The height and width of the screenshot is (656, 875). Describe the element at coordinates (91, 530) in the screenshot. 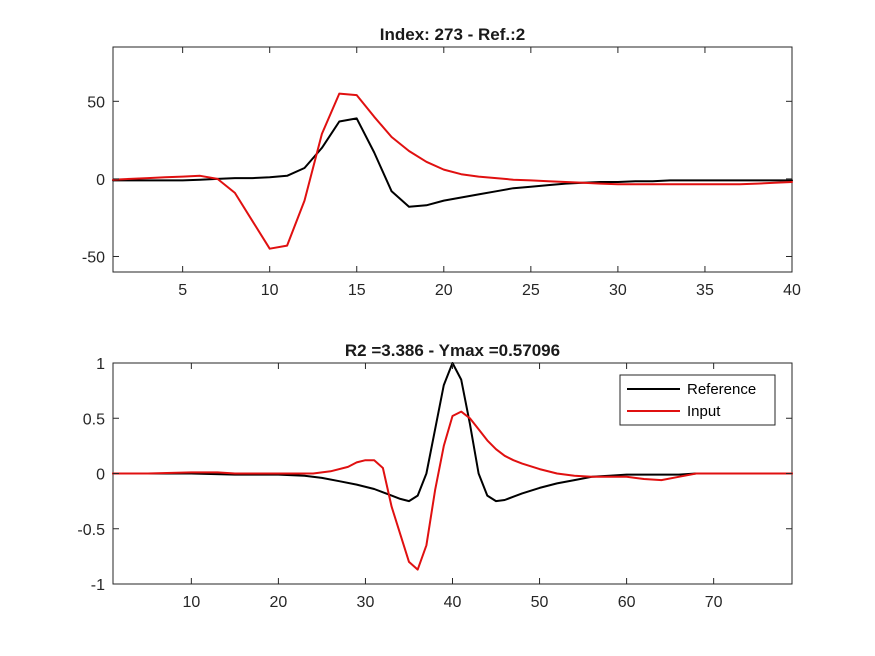

I see `bottom-plot-ytick-label-1: -0.5` at that location.